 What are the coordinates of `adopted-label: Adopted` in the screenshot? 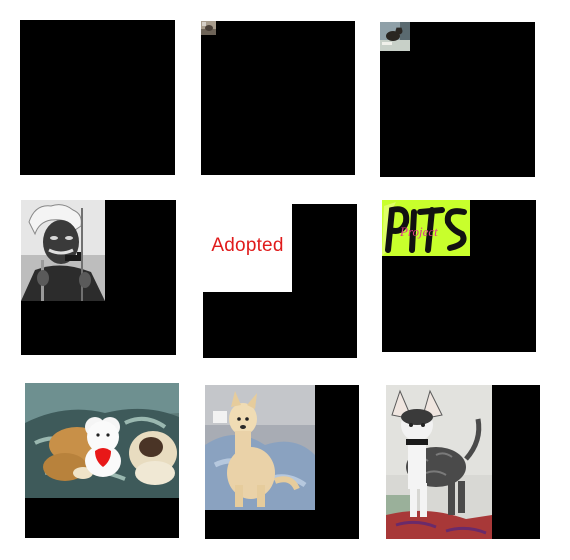 It's located at (247, 245).